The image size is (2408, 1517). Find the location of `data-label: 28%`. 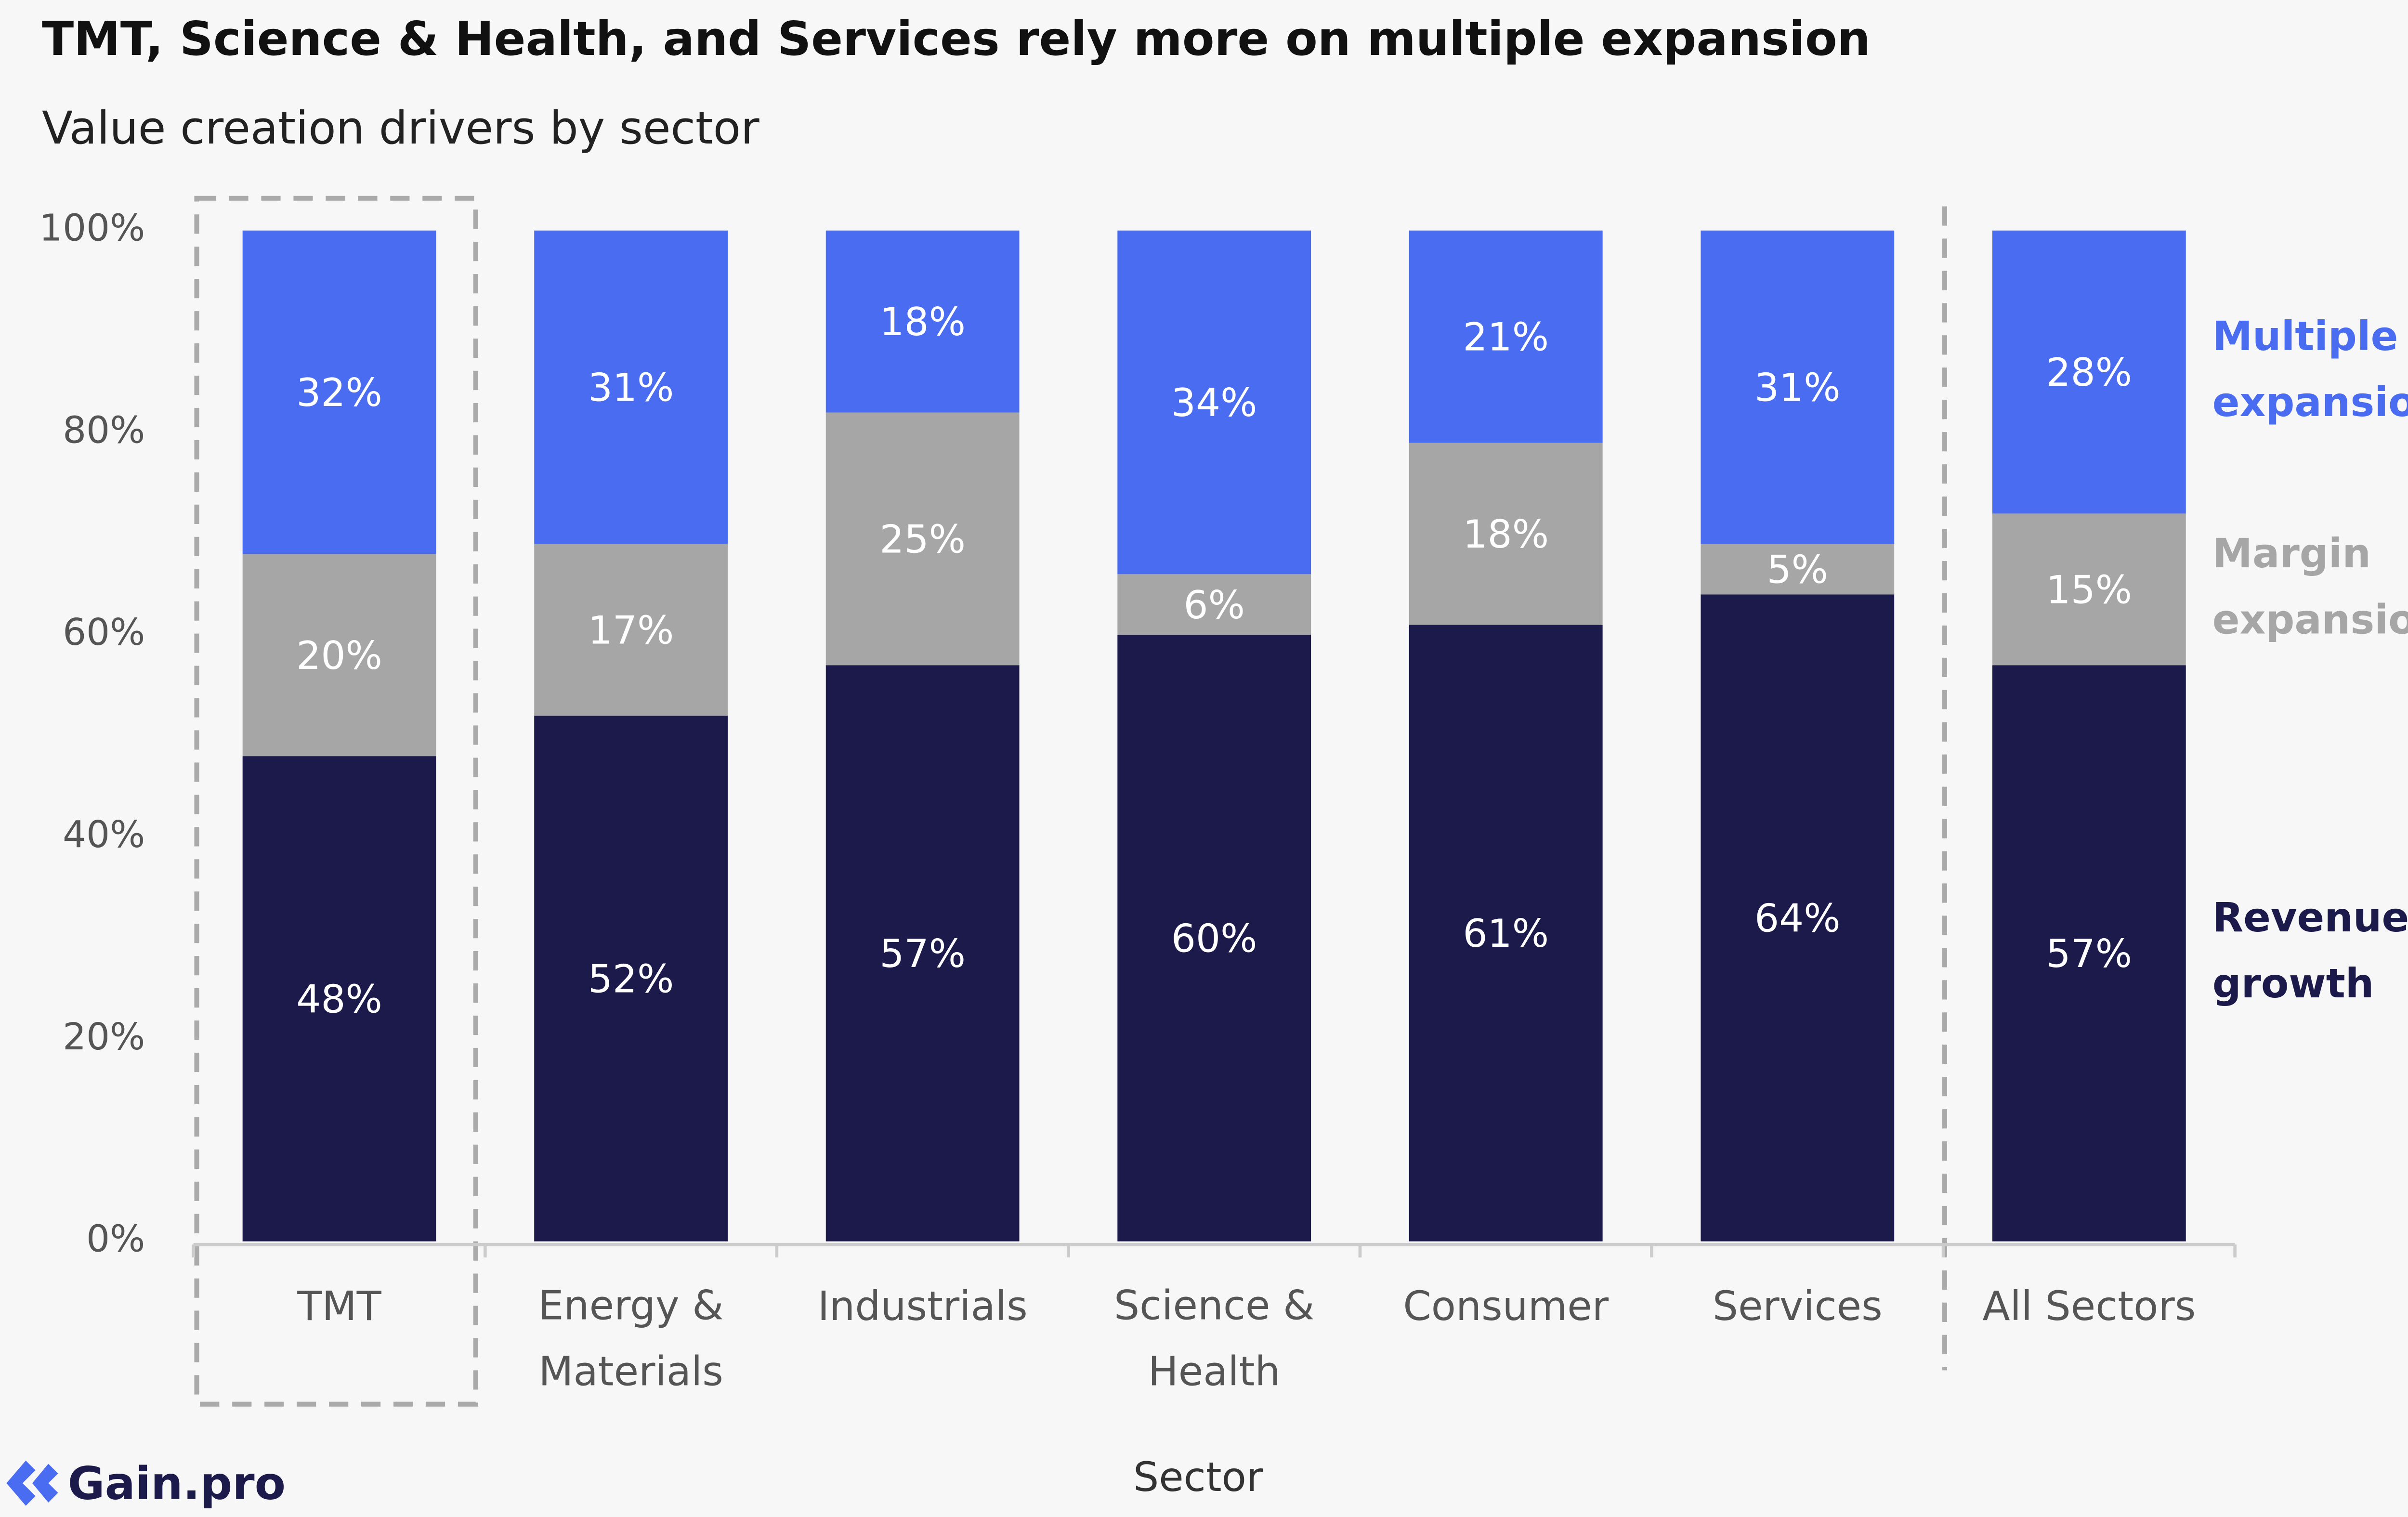

data-label: 28% is located at coordinates (2089, 372).